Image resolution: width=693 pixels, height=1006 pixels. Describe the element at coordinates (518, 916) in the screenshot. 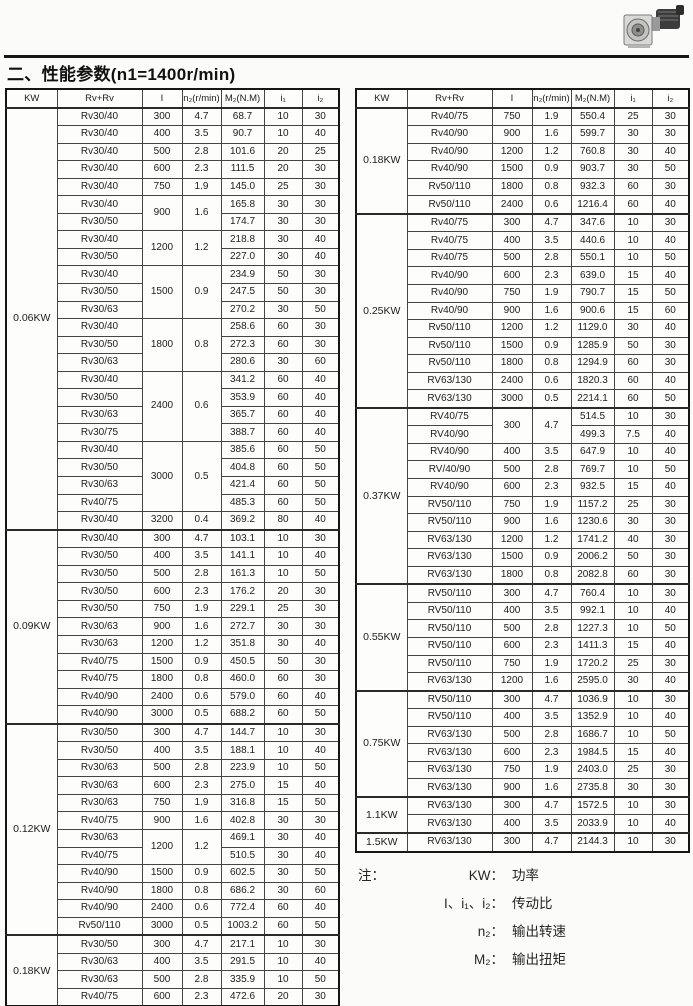

I see `legend-notes: 注： KW： 功率 I、i₁、i₂： 传动比 n₂： 输出转速 M₂： 输出扭矩` at that location.